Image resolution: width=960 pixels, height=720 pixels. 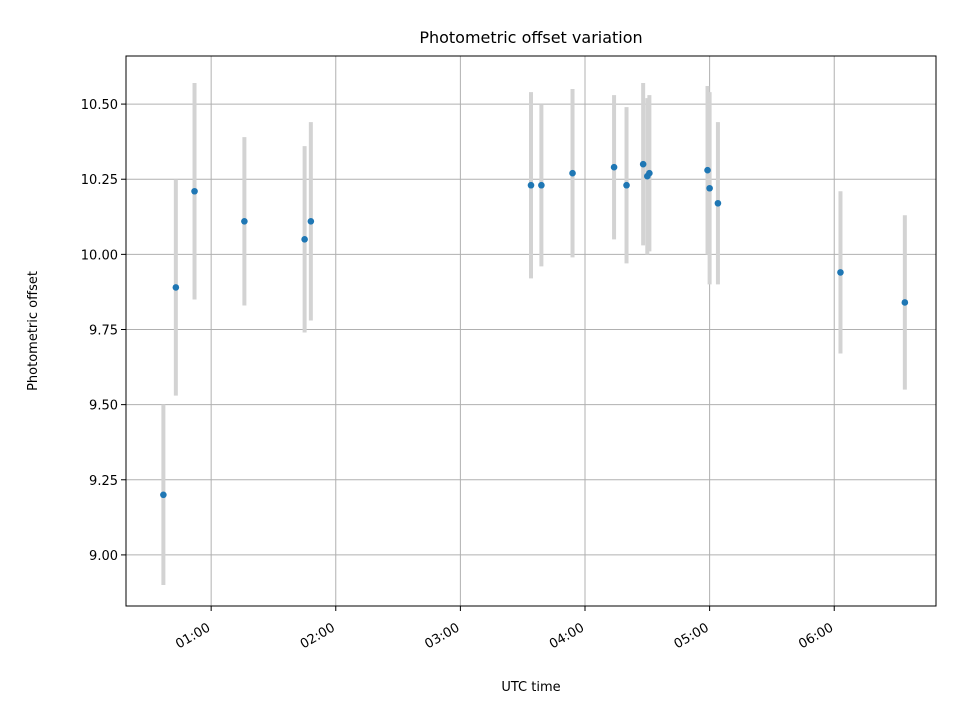 What do you see at coordinates (103, 556) in the screenshot?
I see `y-tick-label: 9.00` at bounding box center [103, 556].